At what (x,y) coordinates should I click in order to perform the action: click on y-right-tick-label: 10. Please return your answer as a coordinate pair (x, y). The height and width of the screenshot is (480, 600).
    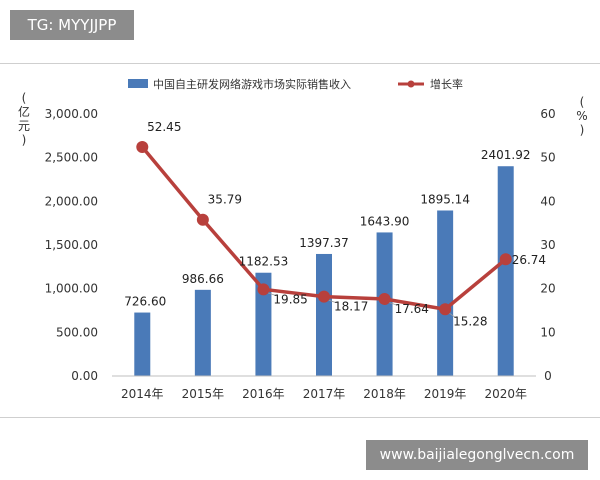
    Looking at the image, I should click on (547, 332).